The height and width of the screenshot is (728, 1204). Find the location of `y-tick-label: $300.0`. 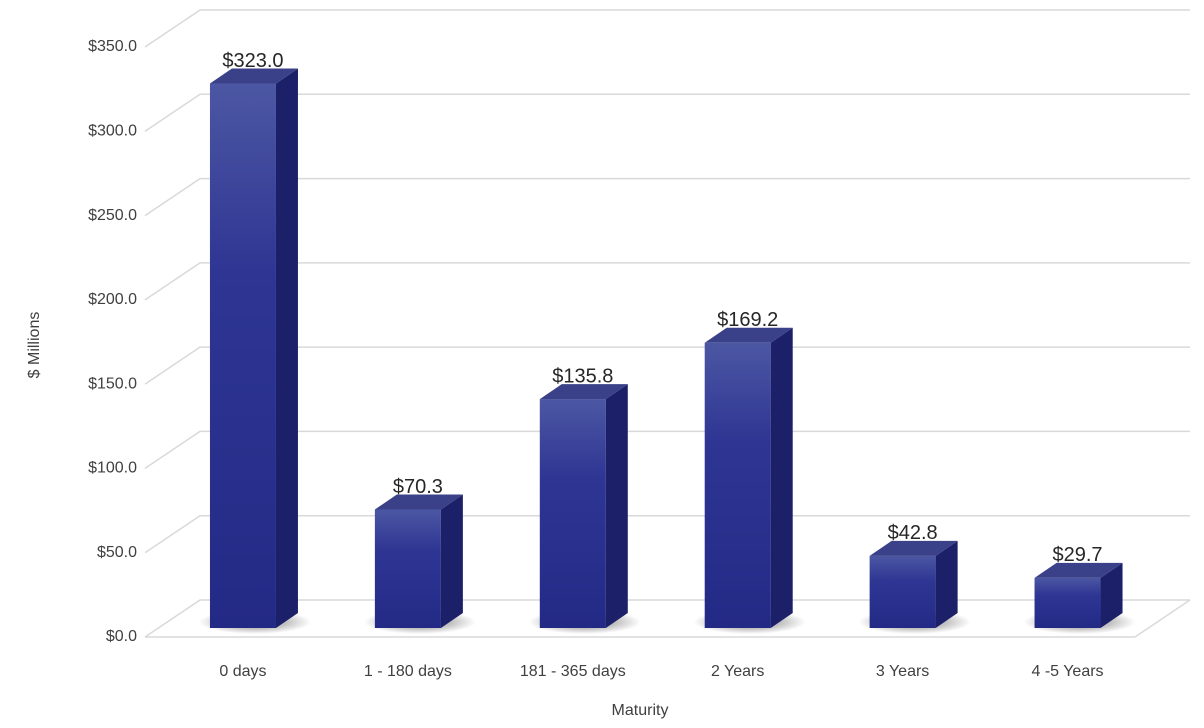

y-tick-label: $300.0 is located at coordinates (112, 131).